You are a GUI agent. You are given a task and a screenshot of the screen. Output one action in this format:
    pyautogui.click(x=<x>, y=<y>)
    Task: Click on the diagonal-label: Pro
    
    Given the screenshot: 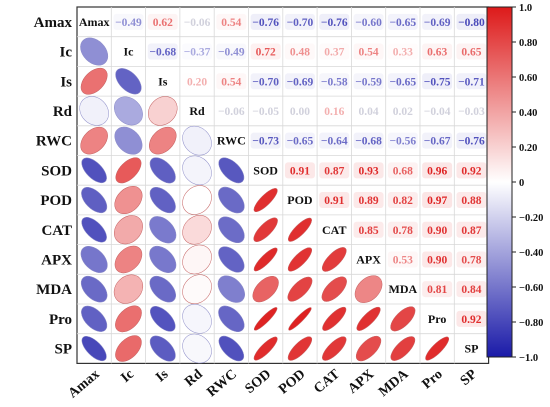 What is the action you would take?
    pyautogui.click(x=437, y=319)
    